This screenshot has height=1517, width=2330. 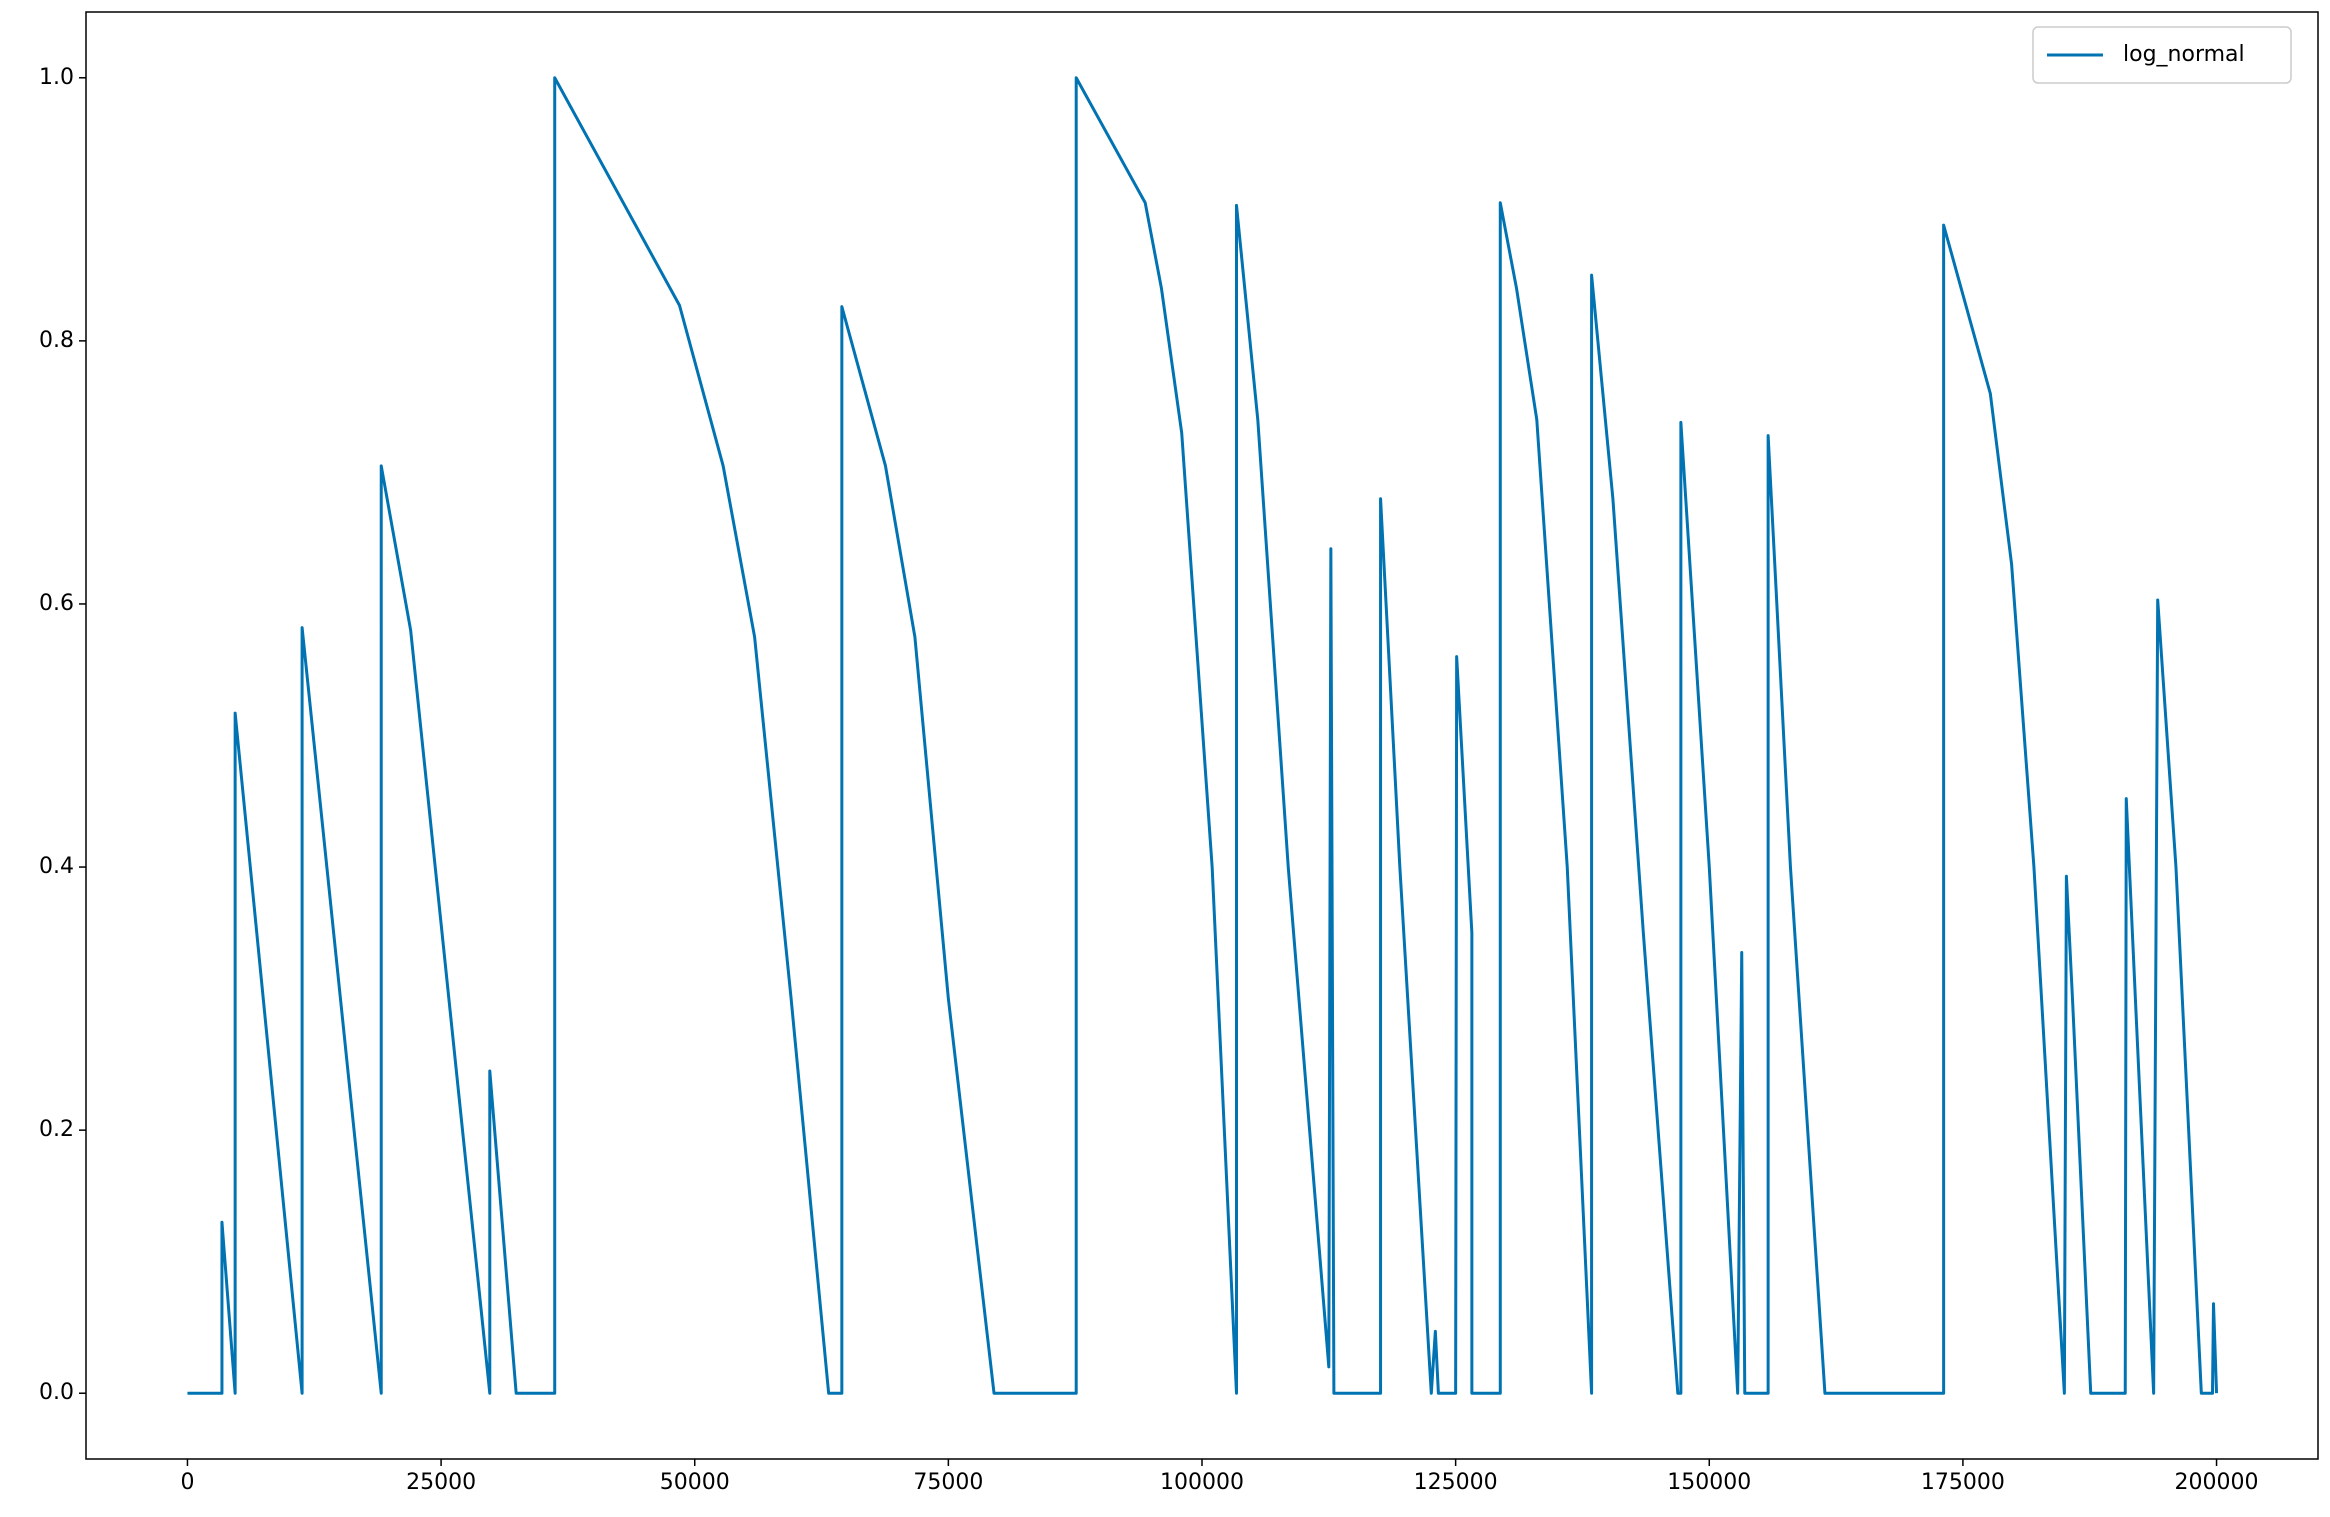 I want to click on y-tick-label: 0.4, so click(x=56, y=866).